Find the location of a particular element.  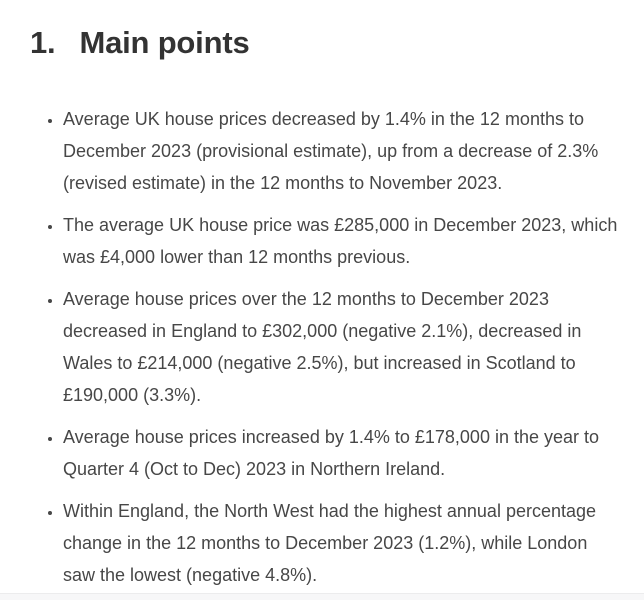

section-number: 1. is located at coordinates (43, 42).